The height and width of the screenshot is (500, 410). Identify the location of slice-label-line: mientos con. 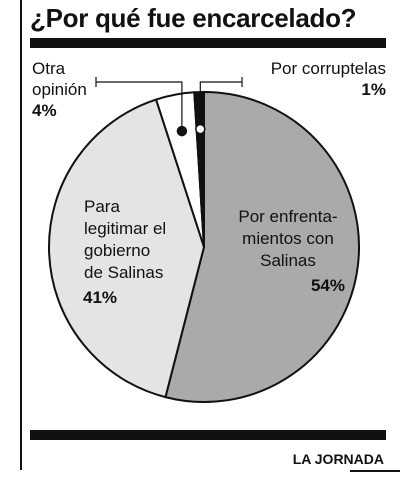
(288, 238).